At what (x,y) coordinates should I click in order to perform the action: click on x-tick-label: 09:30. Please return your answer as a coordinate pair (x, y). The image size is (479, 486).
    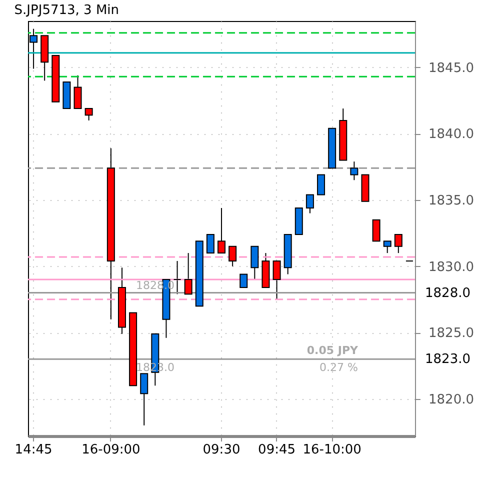
    Looking at the image, I should click on (221, 450).